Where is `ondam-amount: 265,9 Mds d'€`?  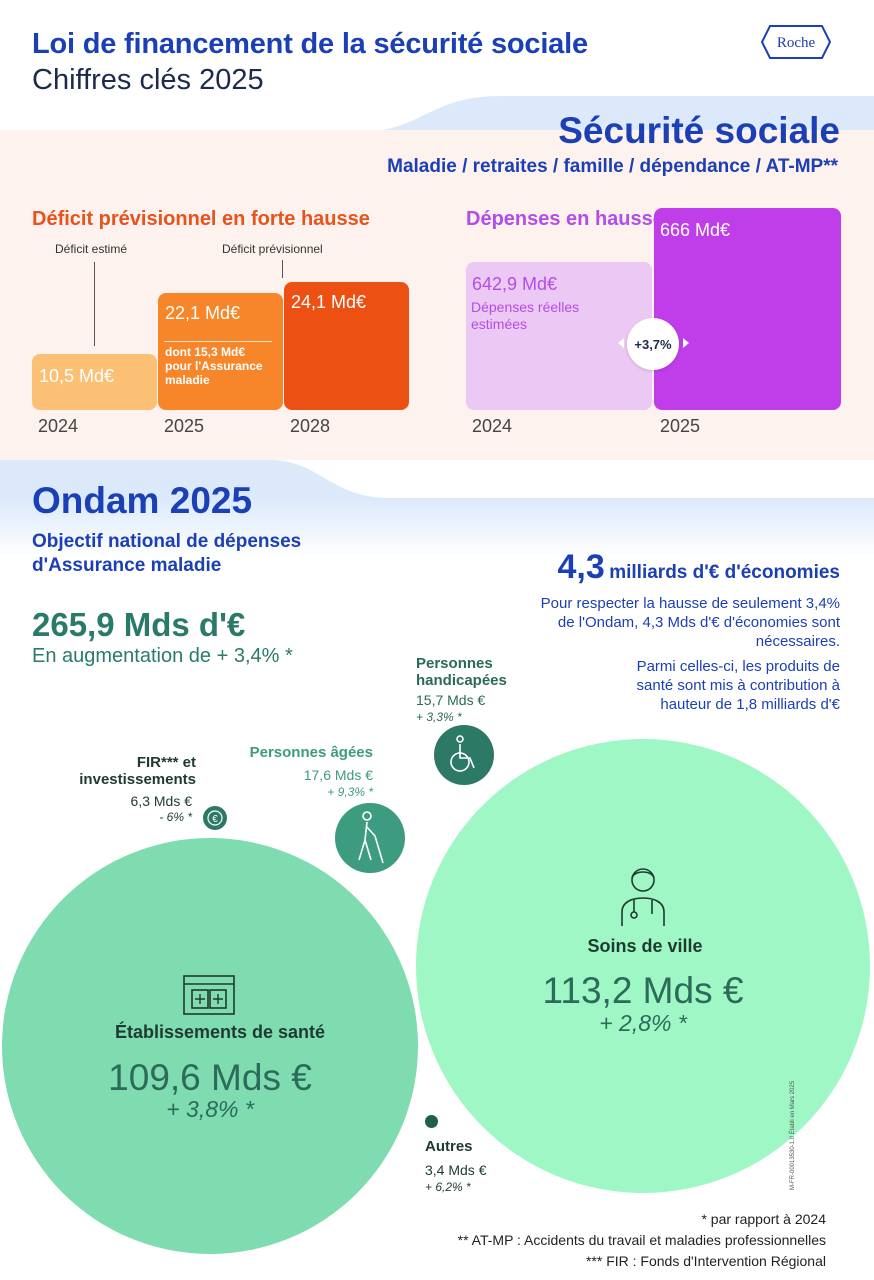 ondam-amount: 265,9 Mds d'€ is located at coordinates (139, 624).